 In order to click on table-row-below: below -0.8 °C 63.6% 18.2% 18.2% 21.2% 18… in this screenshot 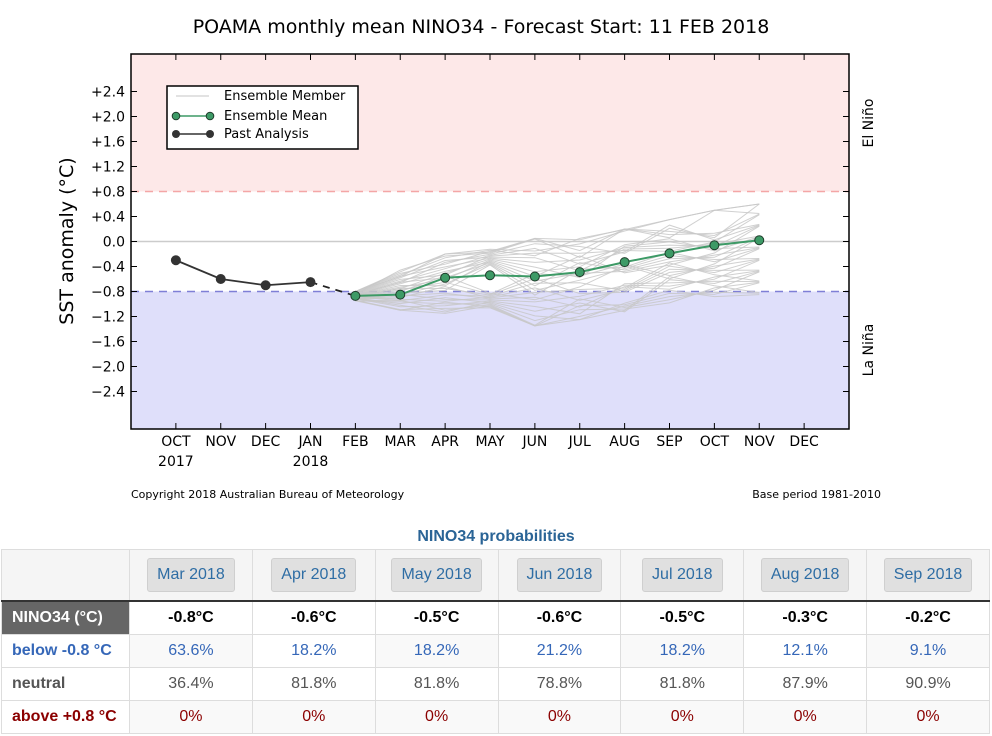, I will do `click(495, 651)`.